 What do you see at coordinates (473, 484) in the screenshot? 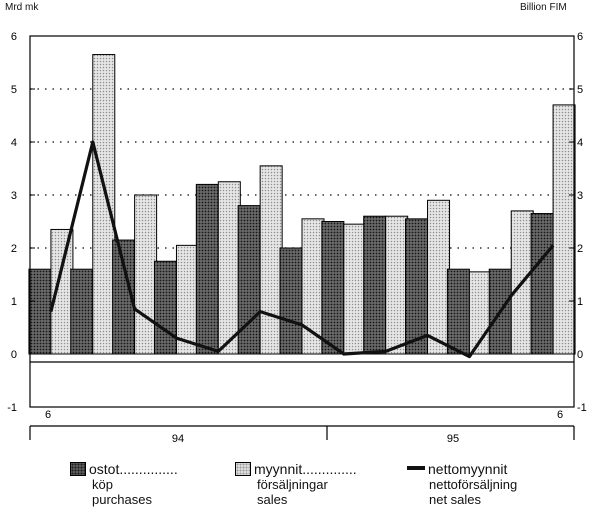
I see `legend-sub1-nettomyynnit: nettoförsäljning` at bounding box center [473, 484].